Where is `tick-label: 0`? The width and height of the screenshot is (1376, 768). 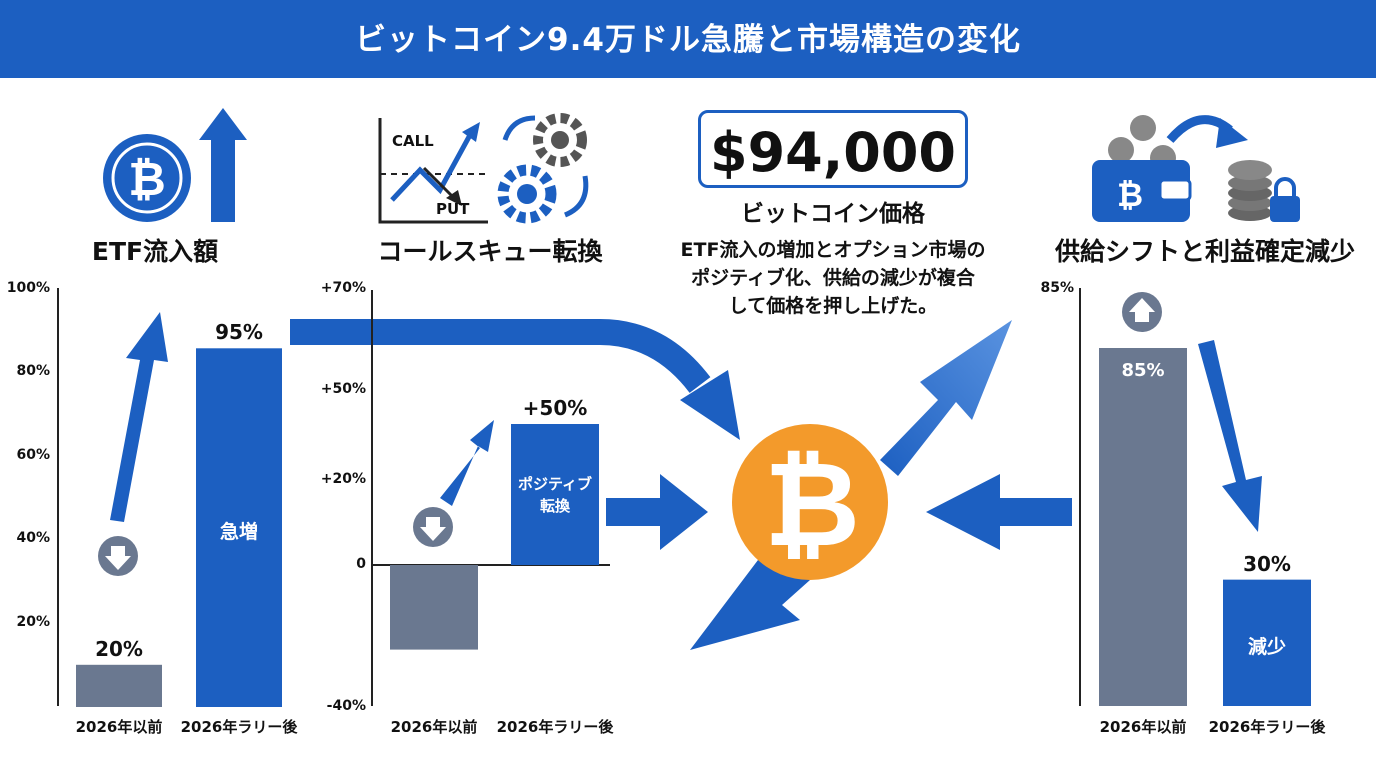 tick-label: 0 is located at coordinates (361, 564).